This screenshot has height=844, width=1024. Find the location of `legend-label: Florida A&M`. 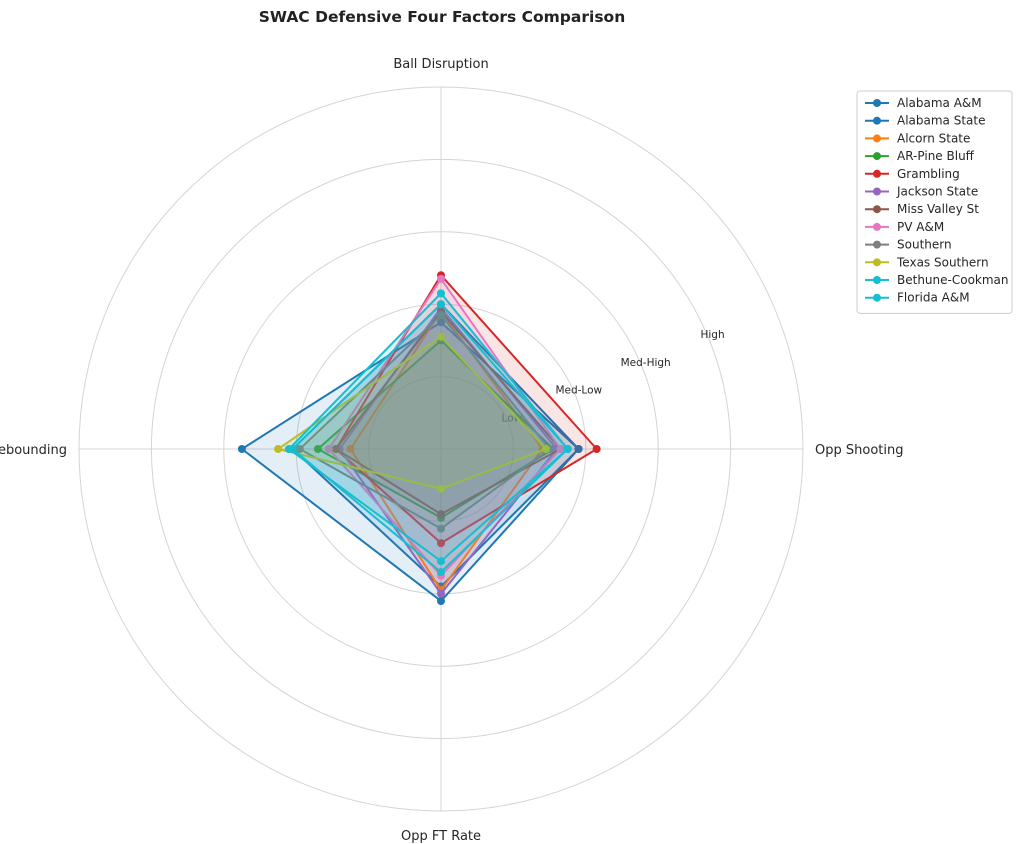

legend-label: Florida A&M is located at coordinates (933, 298).